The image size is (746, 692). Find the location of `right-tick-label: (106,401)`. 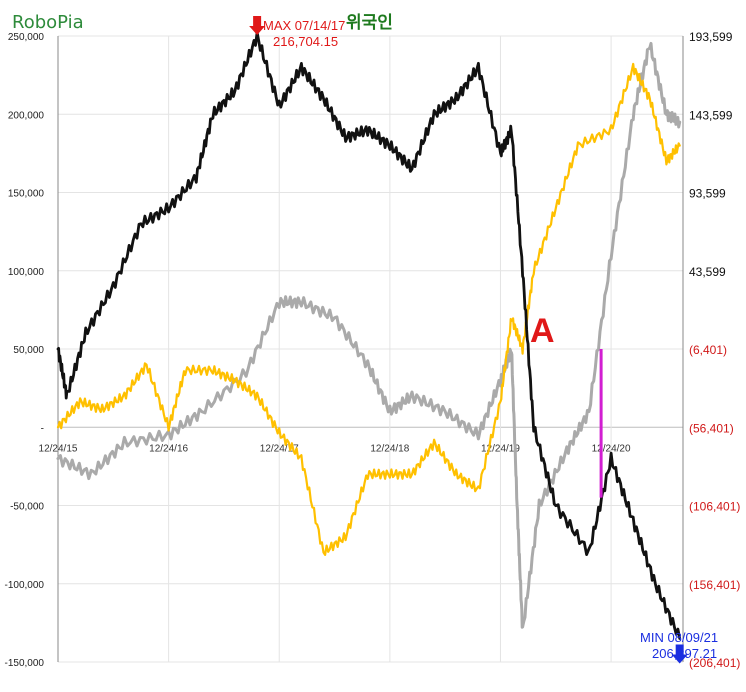

right-tick-label: (106,401) is located at coordinates (714, 507).